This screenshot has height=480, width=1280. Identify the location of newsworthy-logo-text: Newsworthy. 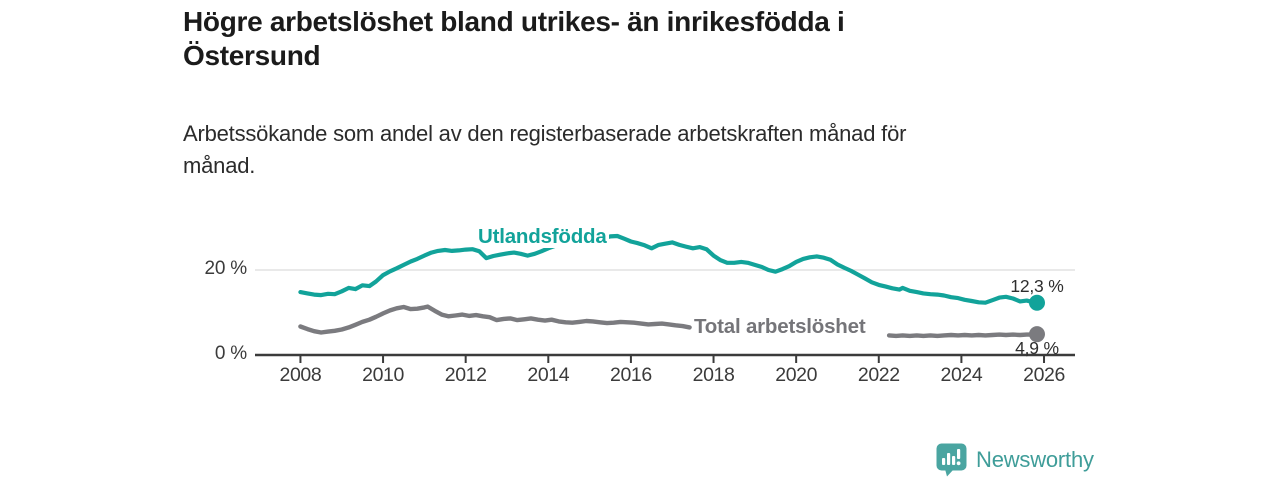
(1035, 459).